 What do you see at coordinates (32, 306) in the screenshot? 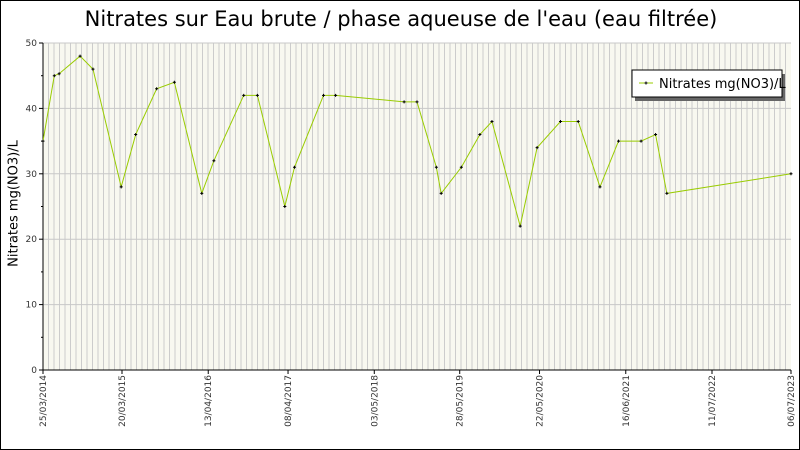
I see `y-tick-label: 10` at bounding box center [32, 306].